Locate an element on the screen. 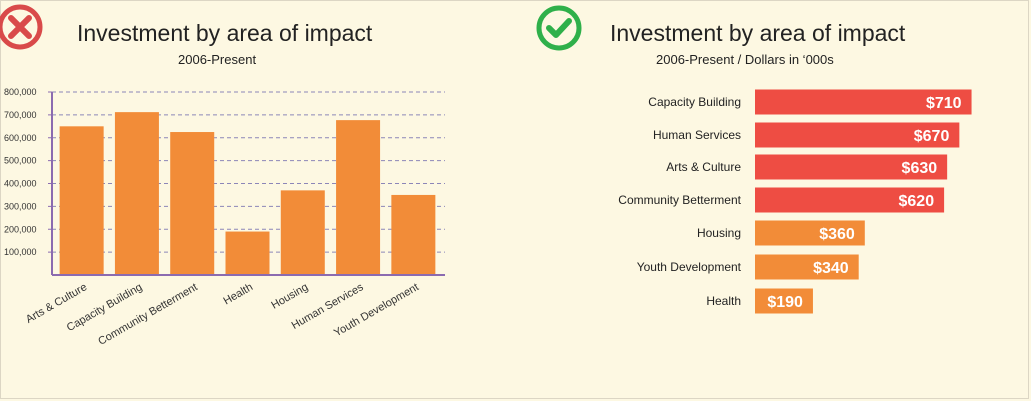 The image size is (1031, 401). left-chart-subtitle: 2006-Present is located at coordinates (217, 59).